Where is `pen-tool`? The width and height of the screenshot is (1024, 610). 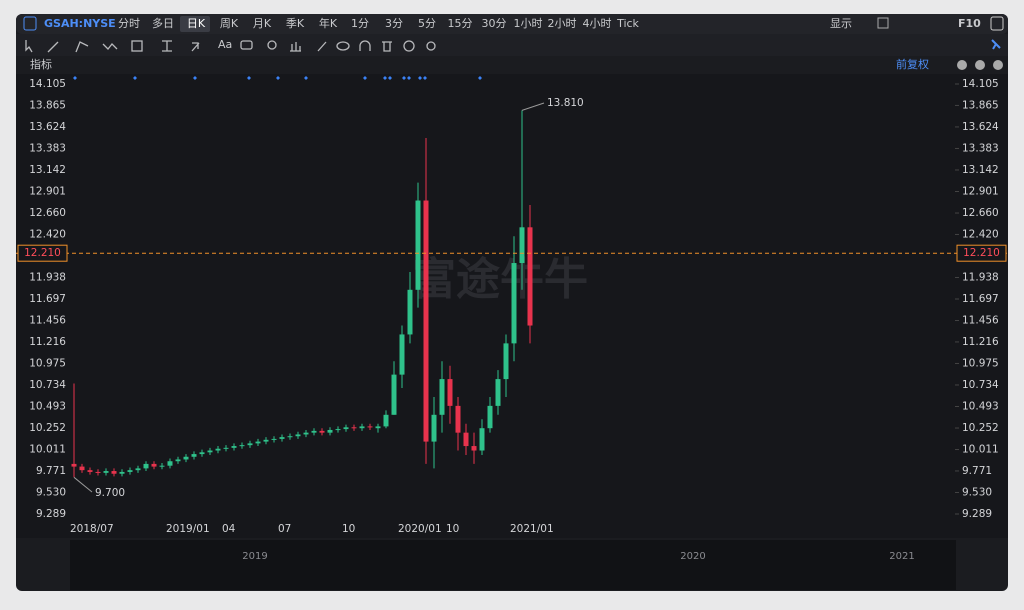
pen-tool is located at coordinates (322, 46).